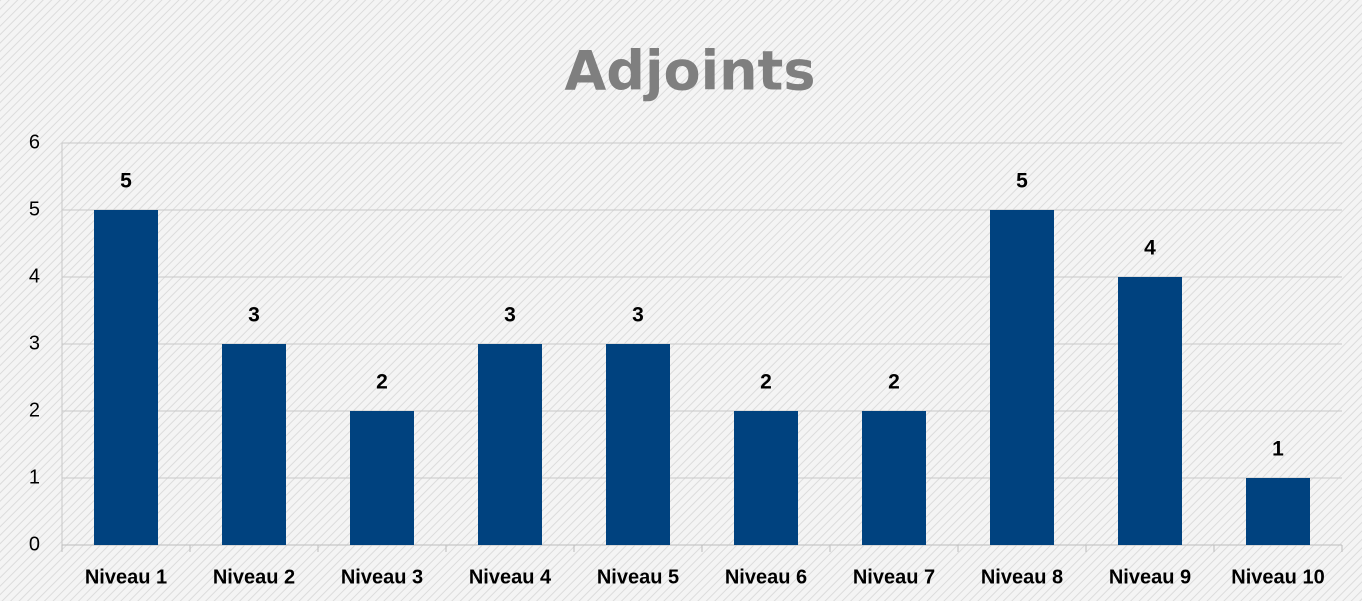  What do you see at coordinates (34, 276) in the screenshot?
I see `y-tick-label: 4` at bounding box center [34, 276].